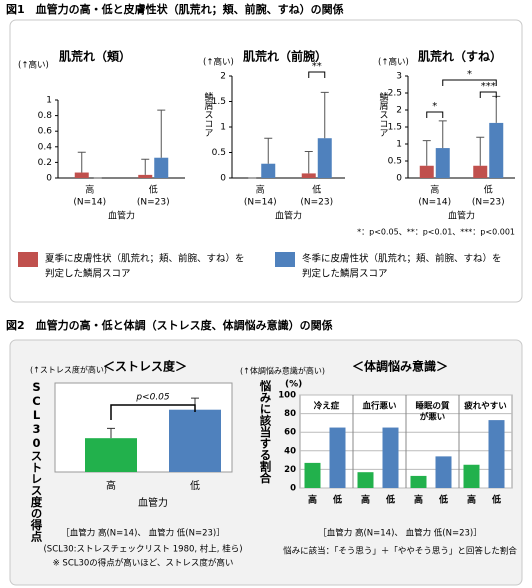 The height and width of the screenshot is (588, 532). I want to click on legend-label: 冬季に皮膚性状（肌荒れ；頬、前腕、すね）を, so click(402, 259).